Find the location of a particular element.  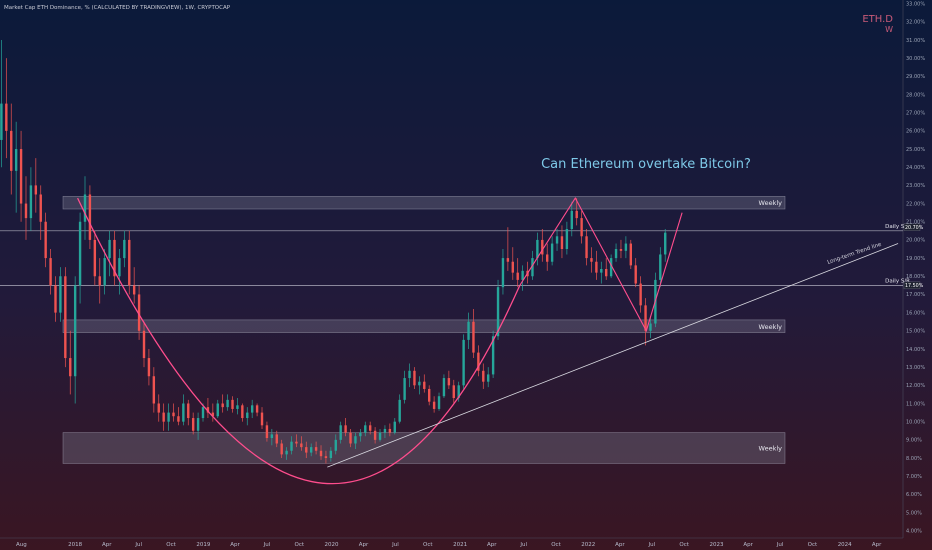

price-badge-text: 17.50% is located at coordinates (914, 286).